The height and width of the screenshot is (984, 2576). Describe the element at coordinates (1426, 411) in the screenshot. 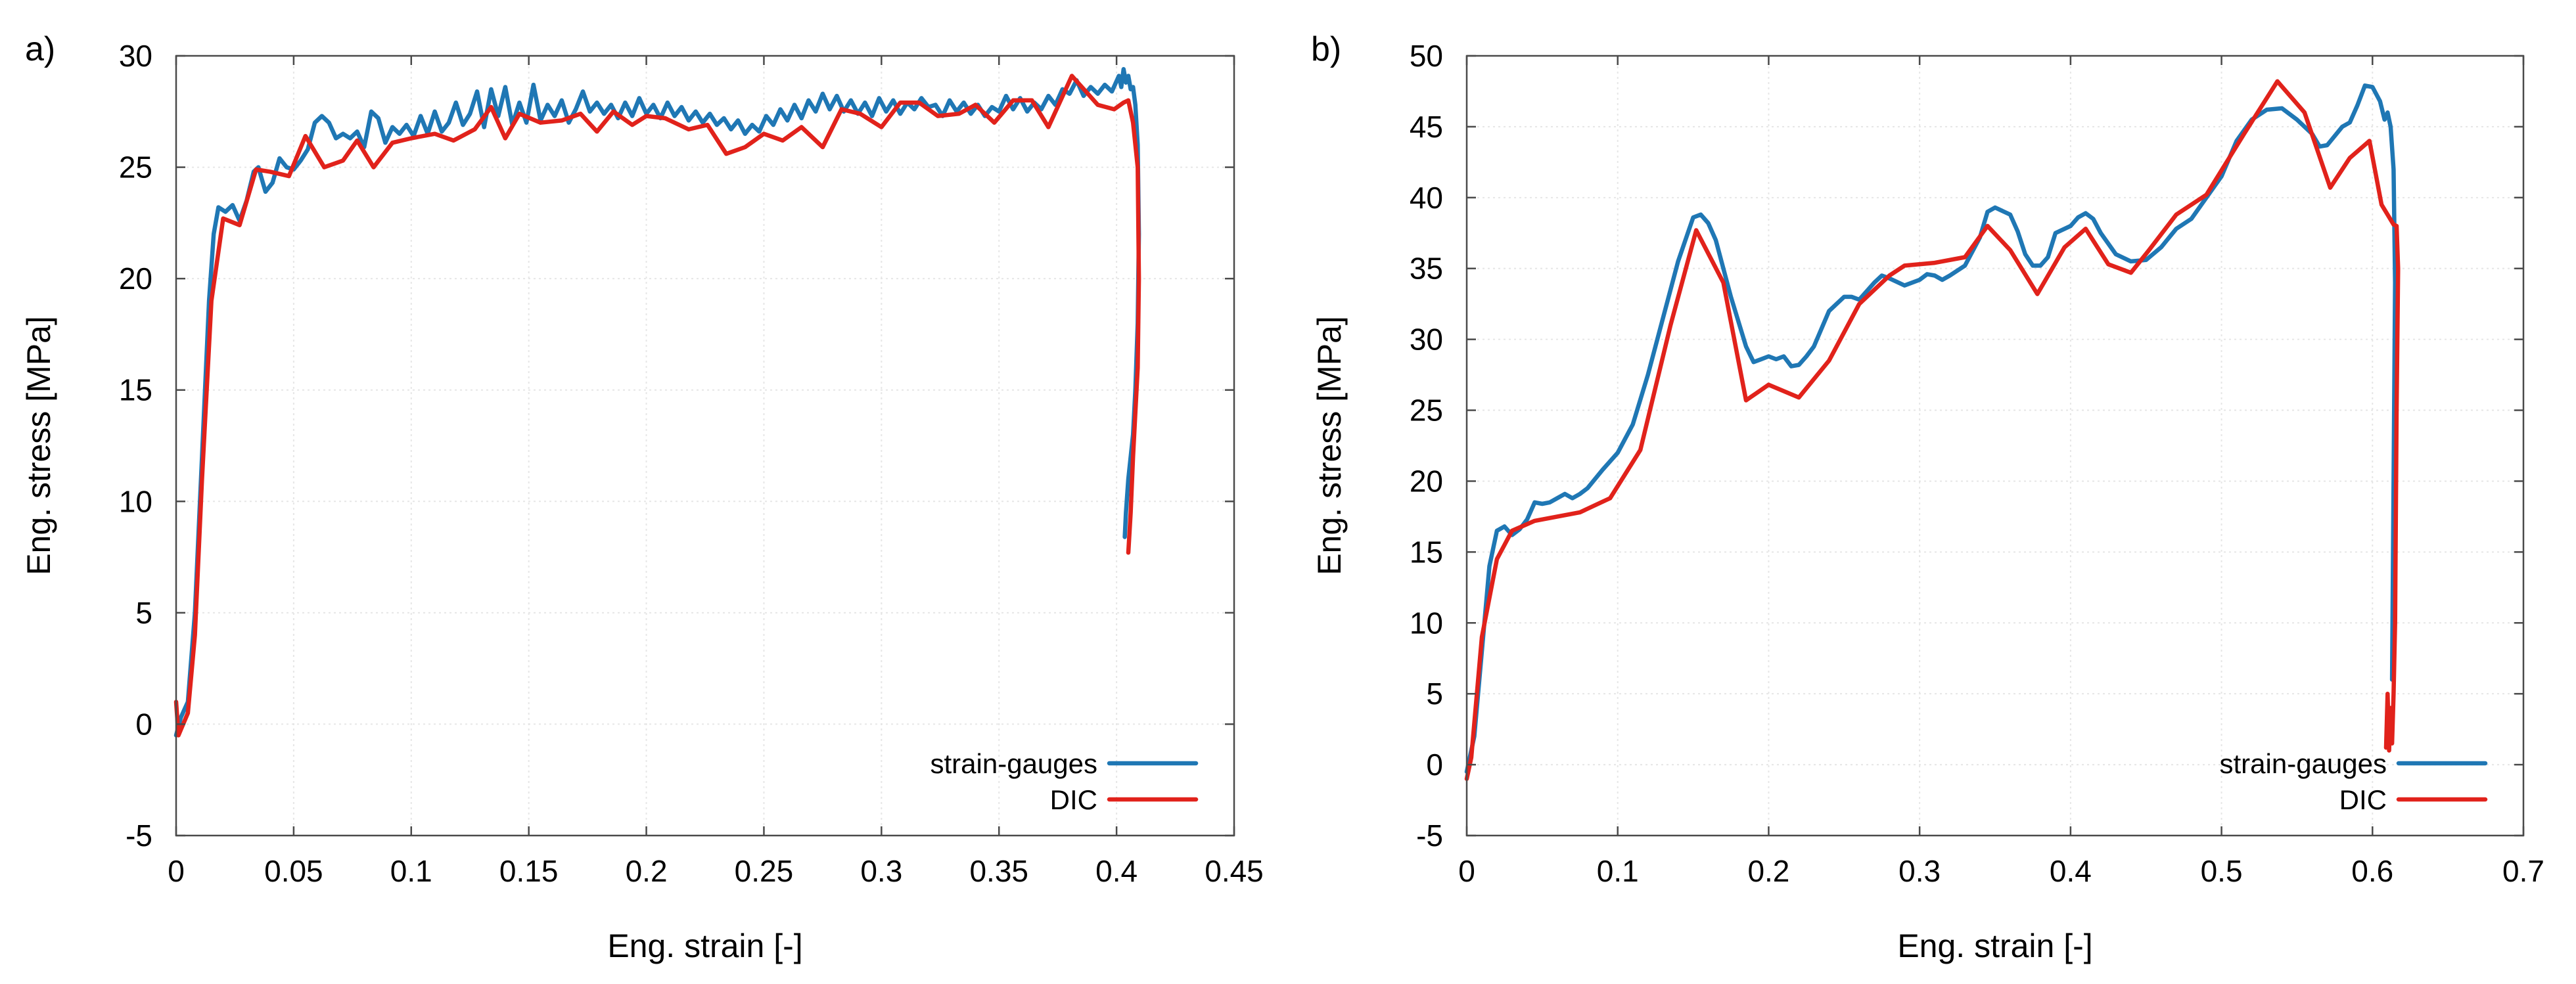

I see `y-tick-label-b: 25` at that location.